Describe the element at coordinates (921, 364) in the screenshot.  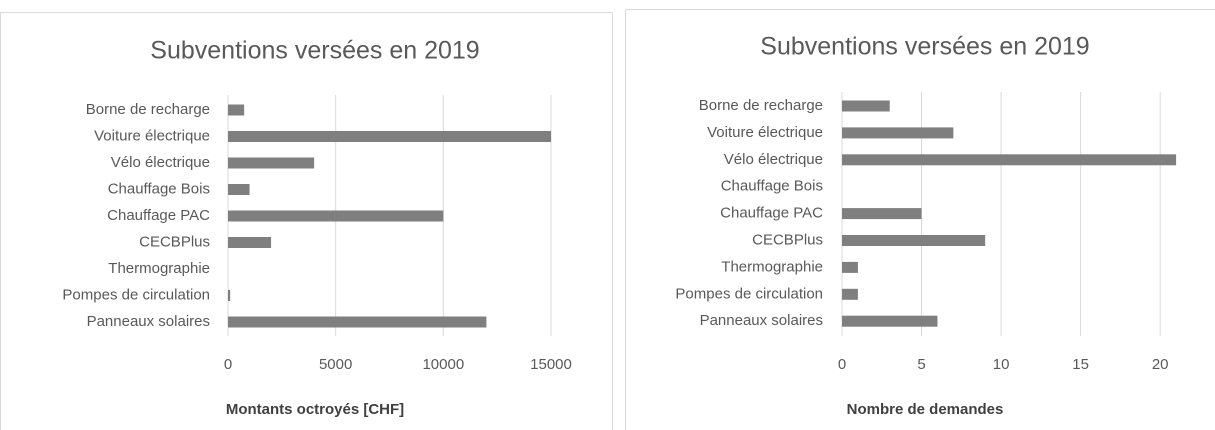
I see `x-tick-label: 5` at that location.